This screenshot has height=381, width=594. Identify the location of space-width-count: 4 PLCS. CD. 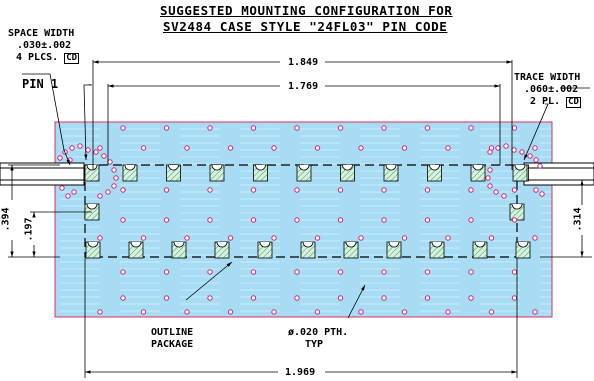
(48, 58).